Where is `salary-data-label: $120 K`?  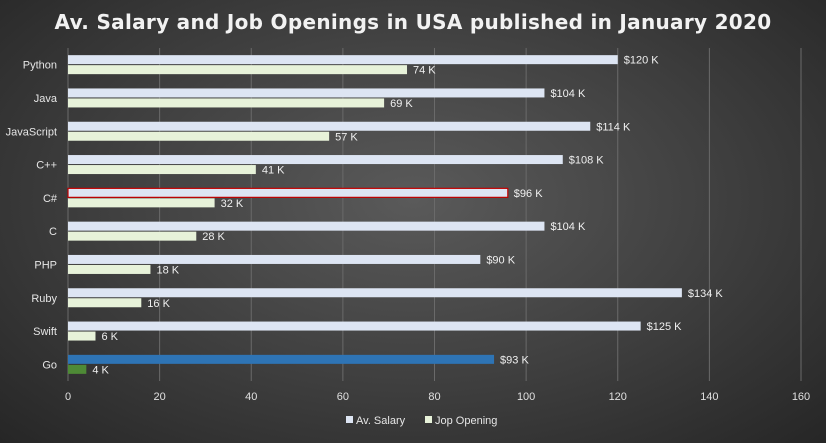
salary-data-label: $120 K is located at coordinates (642, 61).